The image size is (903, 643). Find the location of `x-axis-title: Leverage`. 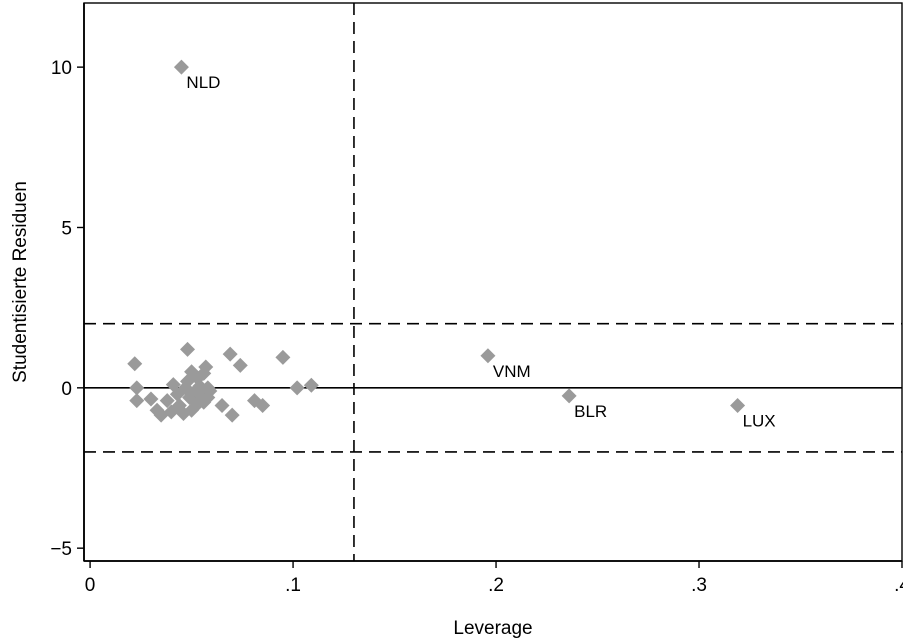

x-axis-title: Leverage is located at coordinates (492, 628).